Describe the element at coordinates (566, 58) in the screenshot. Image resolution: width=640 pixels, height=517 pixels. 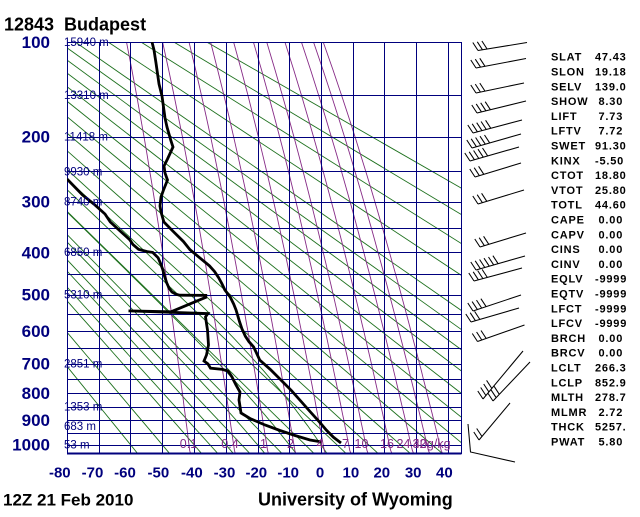
I see `svg-text: SLAT` at that location.